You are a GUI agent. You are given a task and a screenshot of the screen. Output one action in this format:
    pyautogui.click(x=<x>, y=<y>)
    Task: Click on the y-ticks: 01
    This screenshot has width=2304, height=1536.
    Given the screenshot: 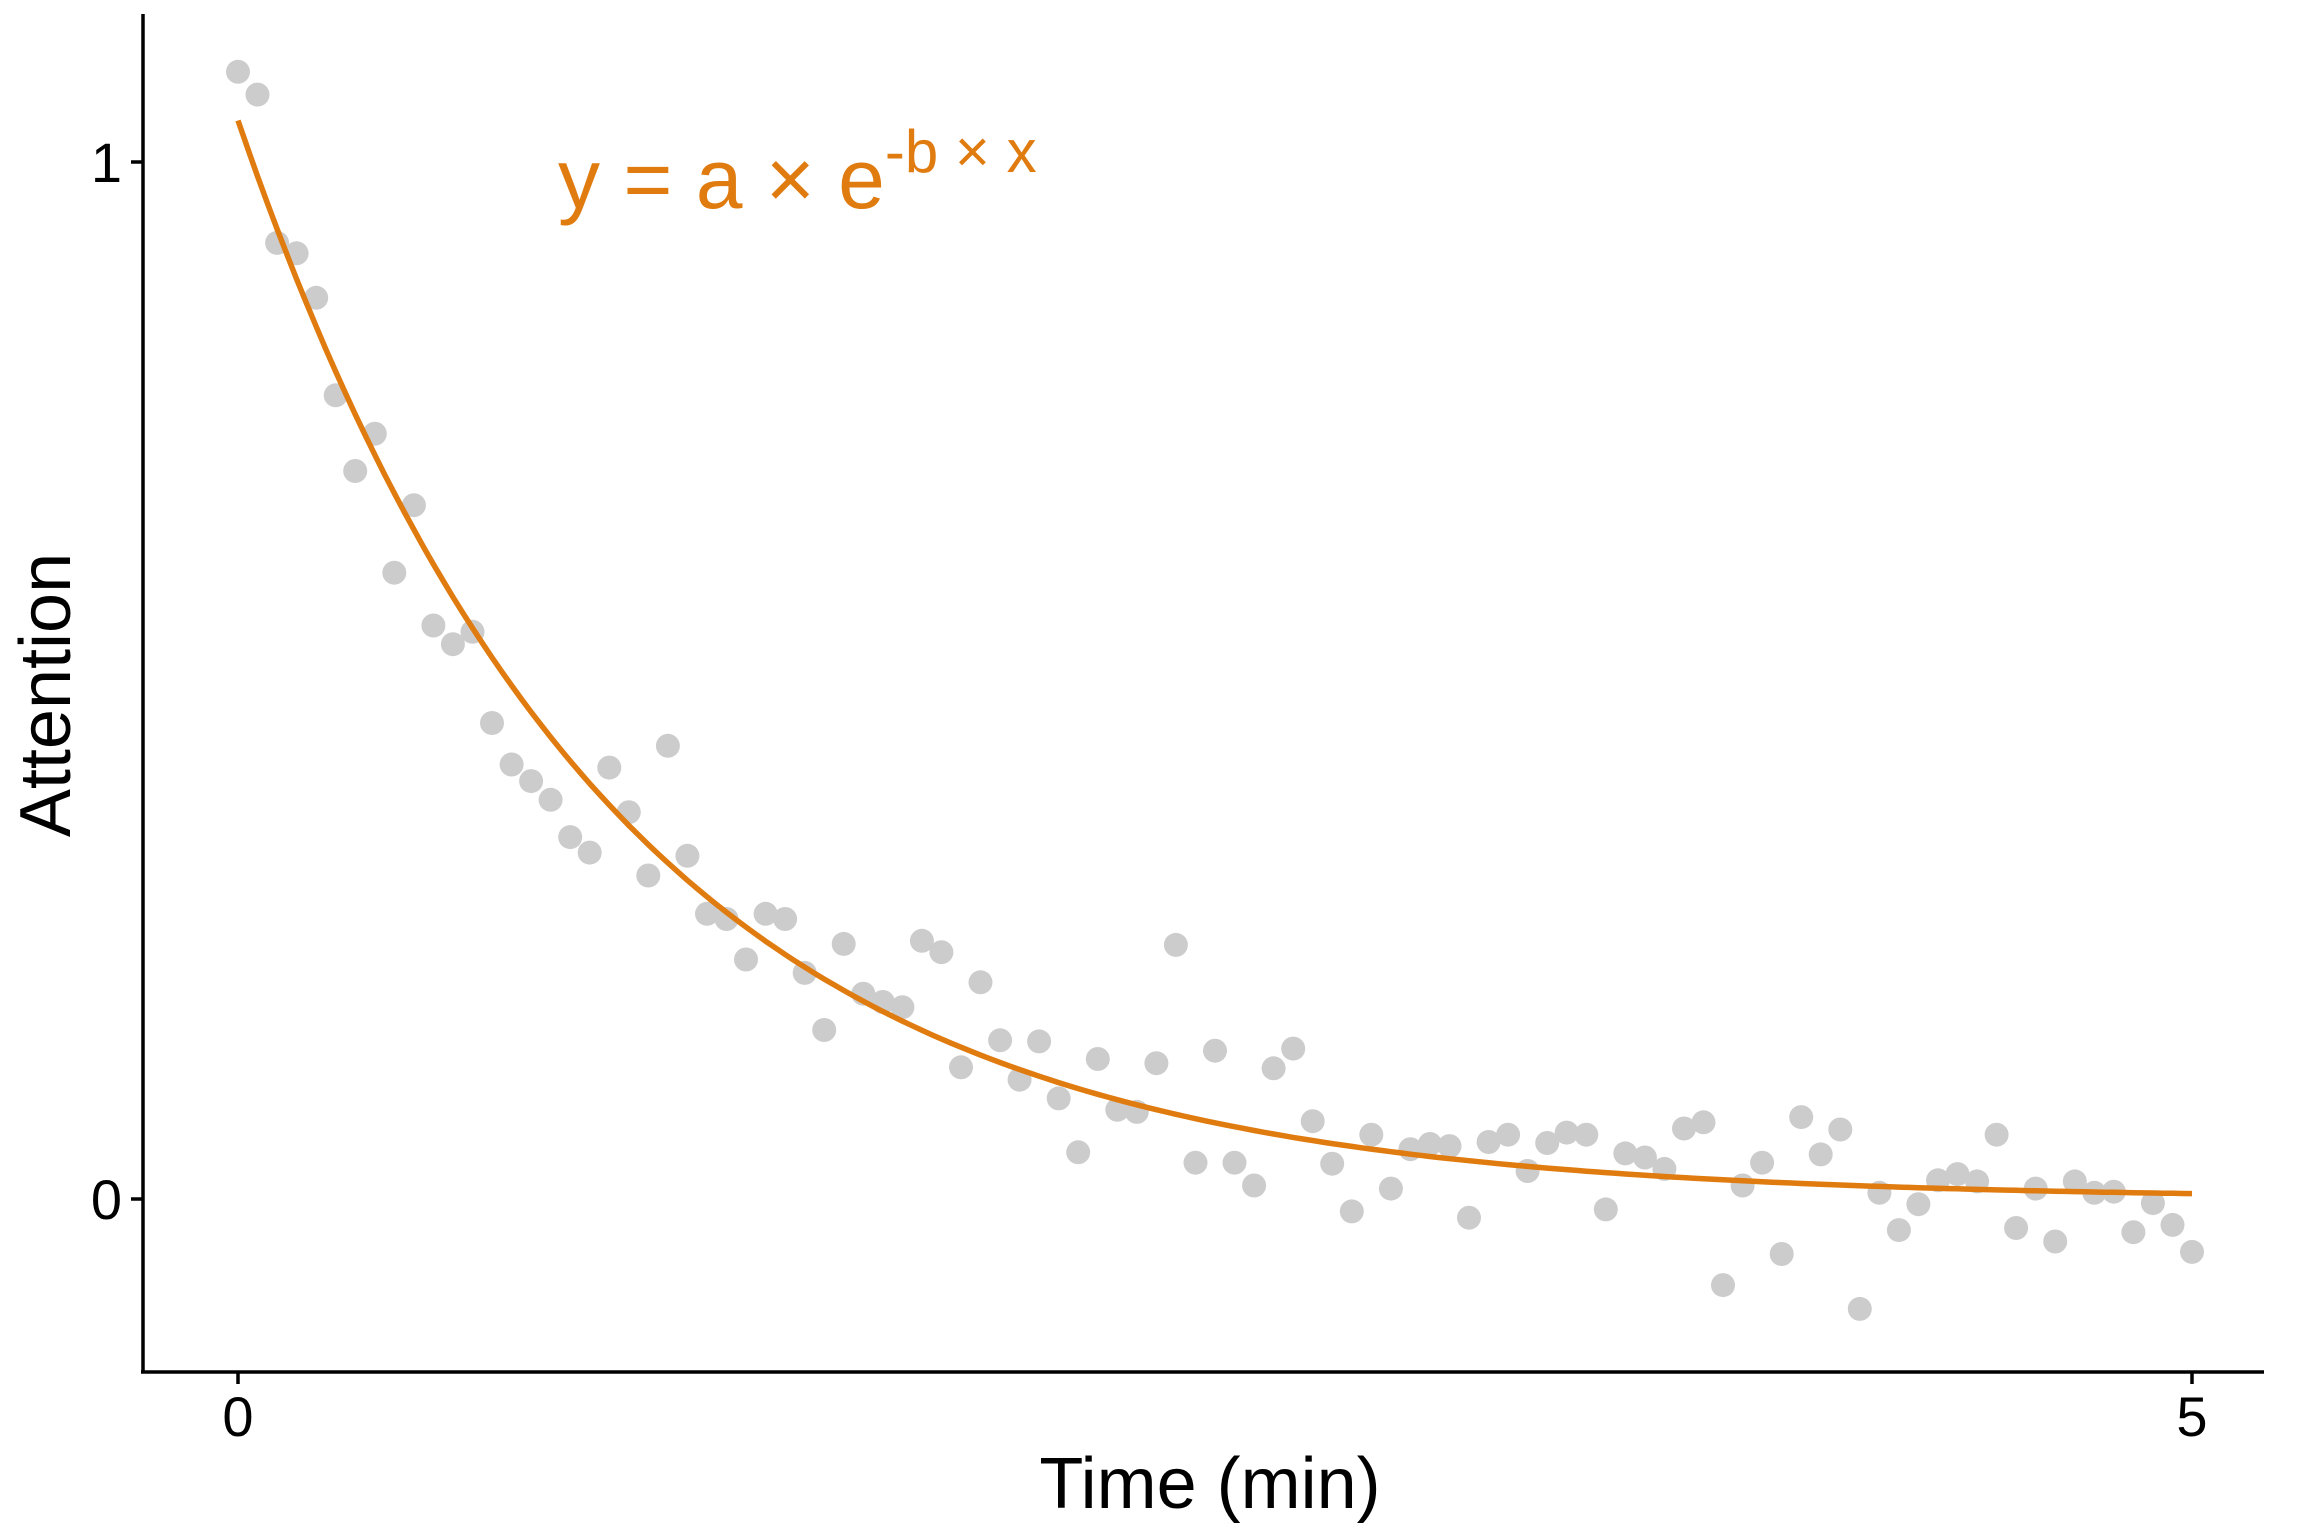 What is the action you would take?
    pyautogui.click(x=117, y=681)
    